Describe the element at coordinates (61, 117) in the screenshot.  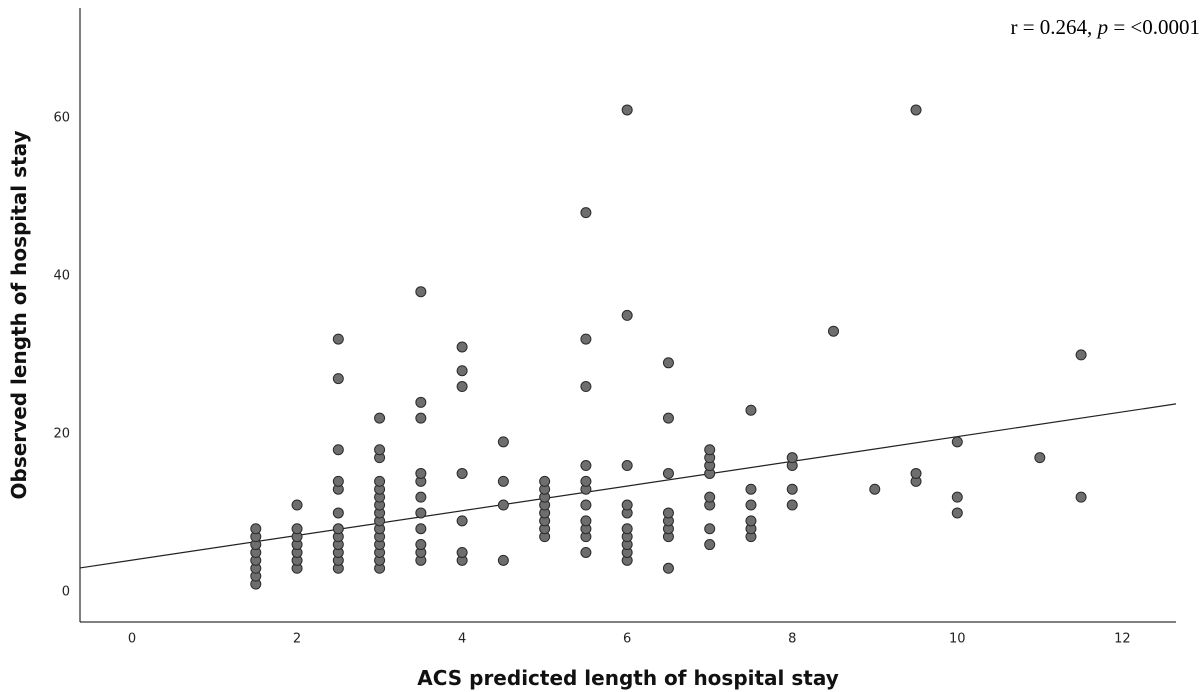
I see `y-tick-label: 60` at that location.